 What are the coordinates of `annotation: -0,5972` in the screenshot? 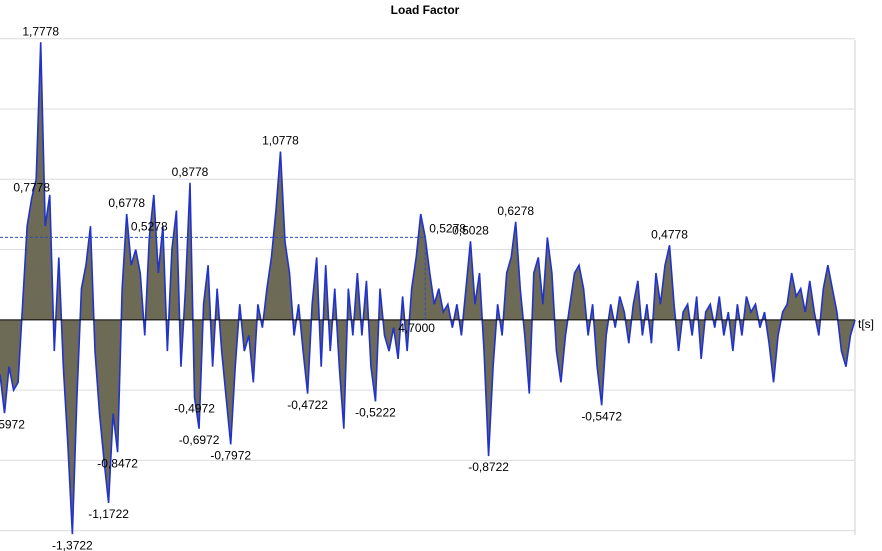 It's located at (12, 424).